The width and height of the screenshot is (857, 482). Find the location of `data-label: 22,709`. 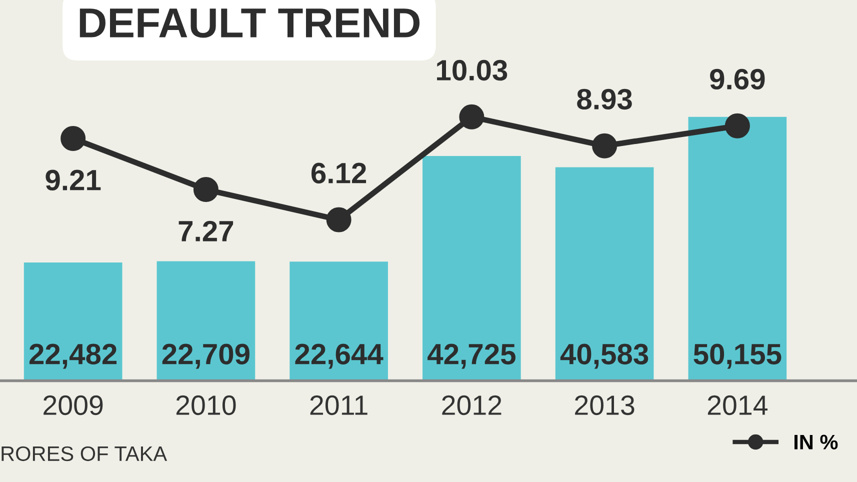

data-label: 22,709 is located at coordinates (206, 356).